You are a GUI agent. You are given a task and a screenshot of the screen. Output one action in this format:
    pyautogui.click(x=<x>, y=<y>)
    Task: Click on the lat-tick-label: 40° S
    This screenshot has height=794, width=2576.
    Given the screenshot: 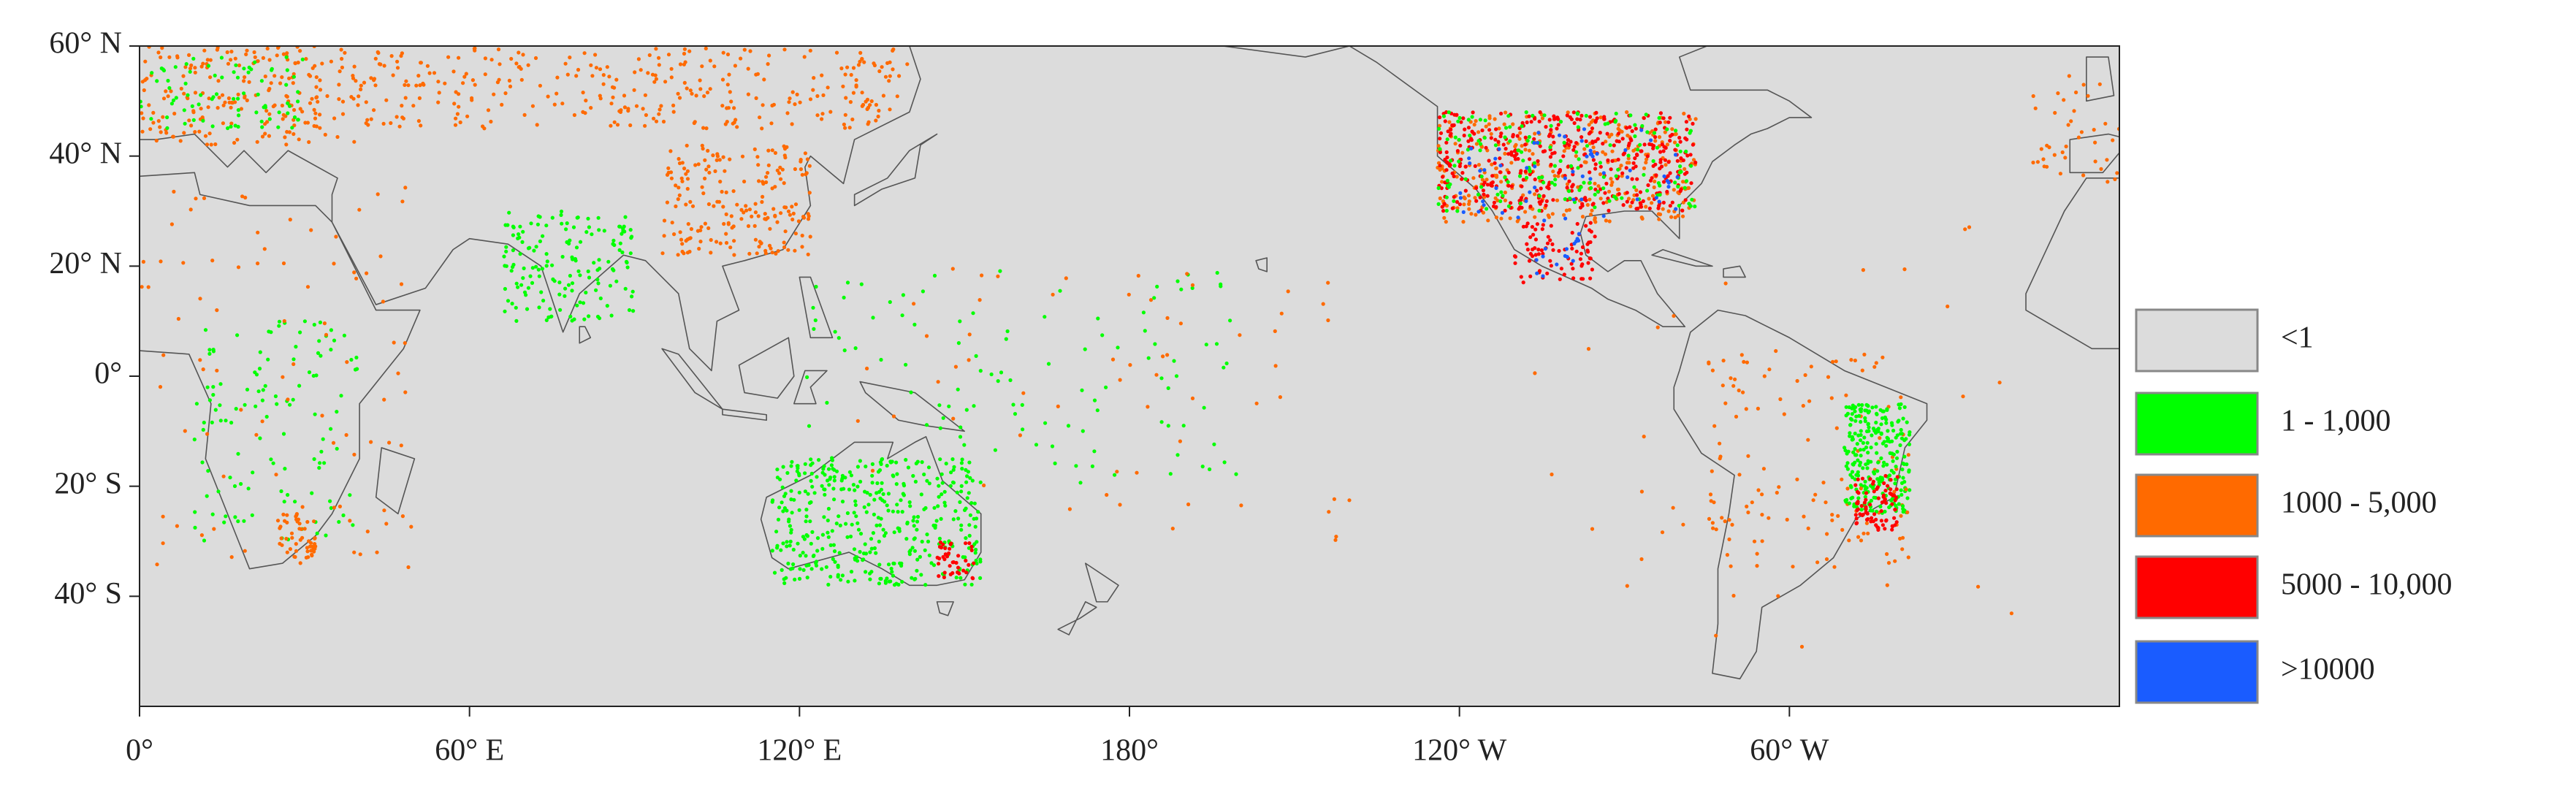 What is the action you would take?
    pyautogui.click(x=88, y=594)
    